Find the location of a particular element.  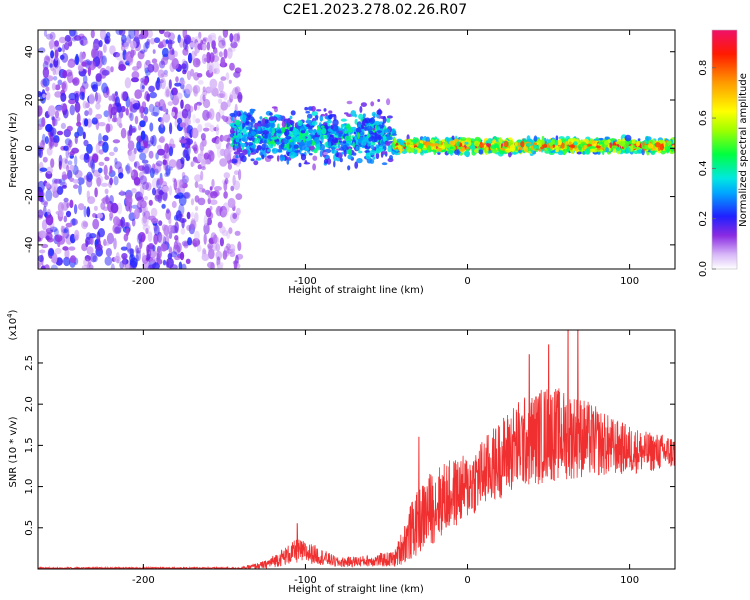

snr-x-label: Height of straight line (km) is located at coordinates (356, 589).